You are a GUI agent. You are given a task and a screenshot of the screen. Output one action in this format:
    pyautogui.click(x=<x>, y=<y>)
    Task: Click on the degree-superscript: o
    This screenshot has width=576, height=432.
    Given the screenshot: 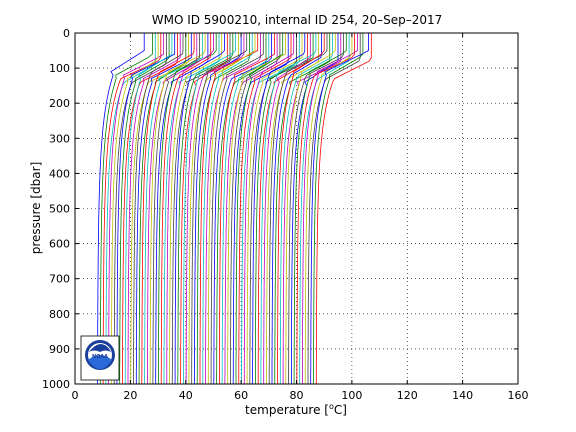 What is the action you would take?
    pyautogui.click(x=331, y=406)
    